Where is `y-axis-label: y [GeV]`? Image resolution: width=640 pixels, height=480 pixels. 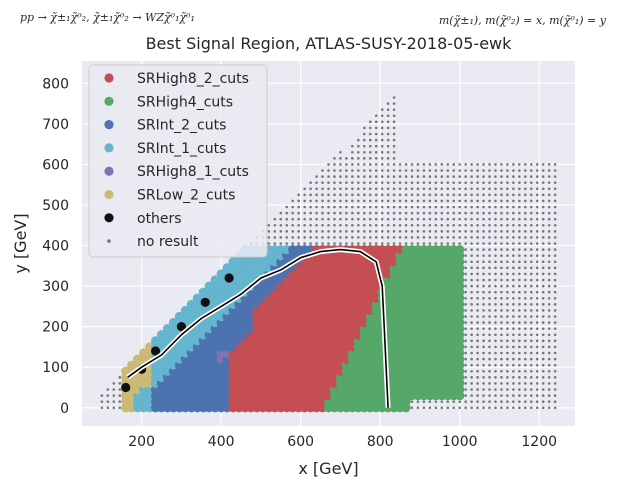
y-axis-label: y [GeV] is located at coordinates (20, 243).